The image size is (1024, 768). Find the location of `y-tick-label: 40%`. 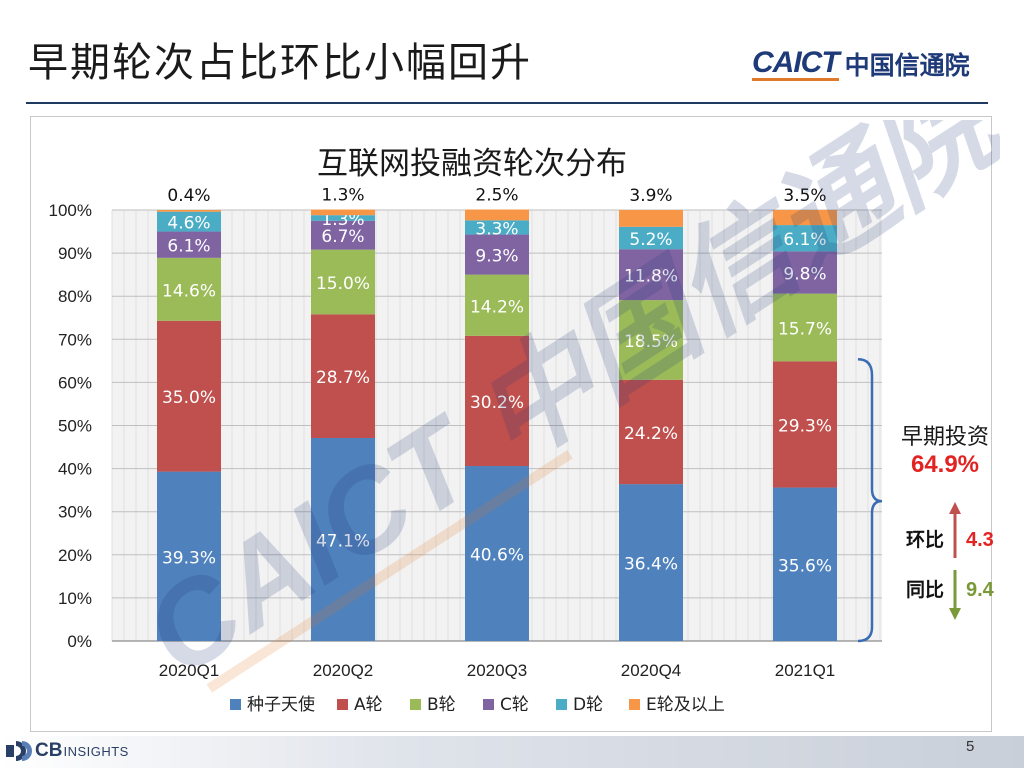

y-tick-label: 40% is located at coordinates (75, 469).